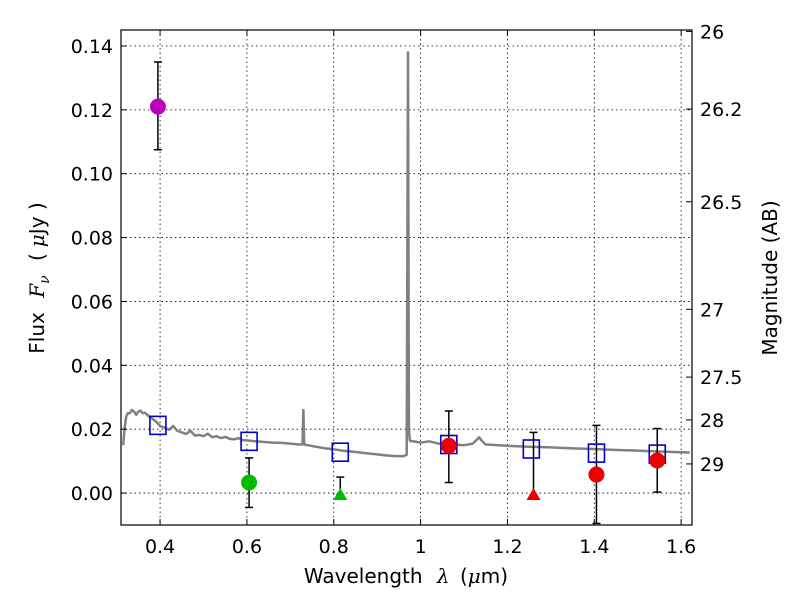 This screenshot has width=800, height=600. What do you see at coordinates (721, 203) in the screenshot?
I see `magnitude-tick-label: 26.5` at bounding box center [721, 203].